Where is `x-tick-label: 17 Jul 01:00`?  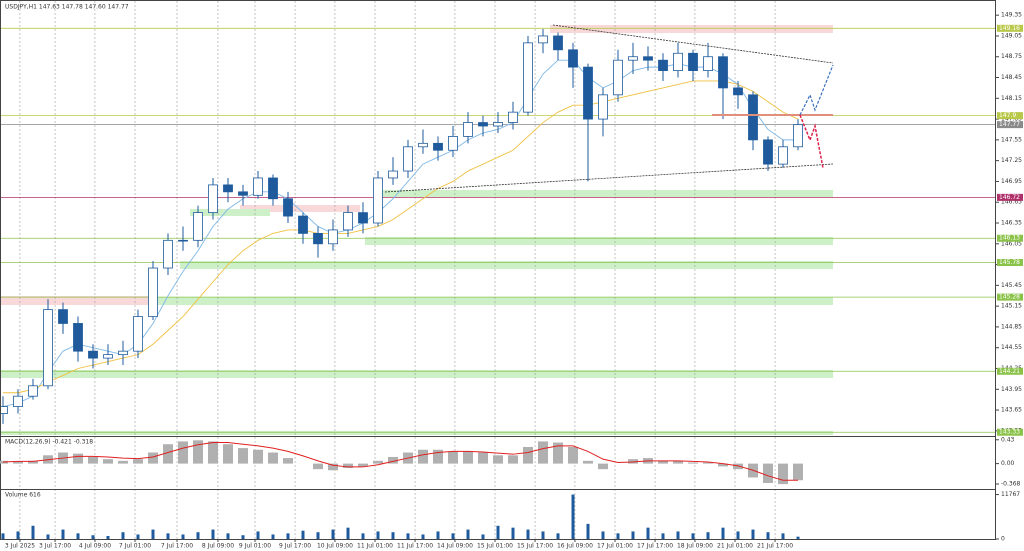
x-tick-label: 17 Jul 01:00 is located at coordinates (615, 546).